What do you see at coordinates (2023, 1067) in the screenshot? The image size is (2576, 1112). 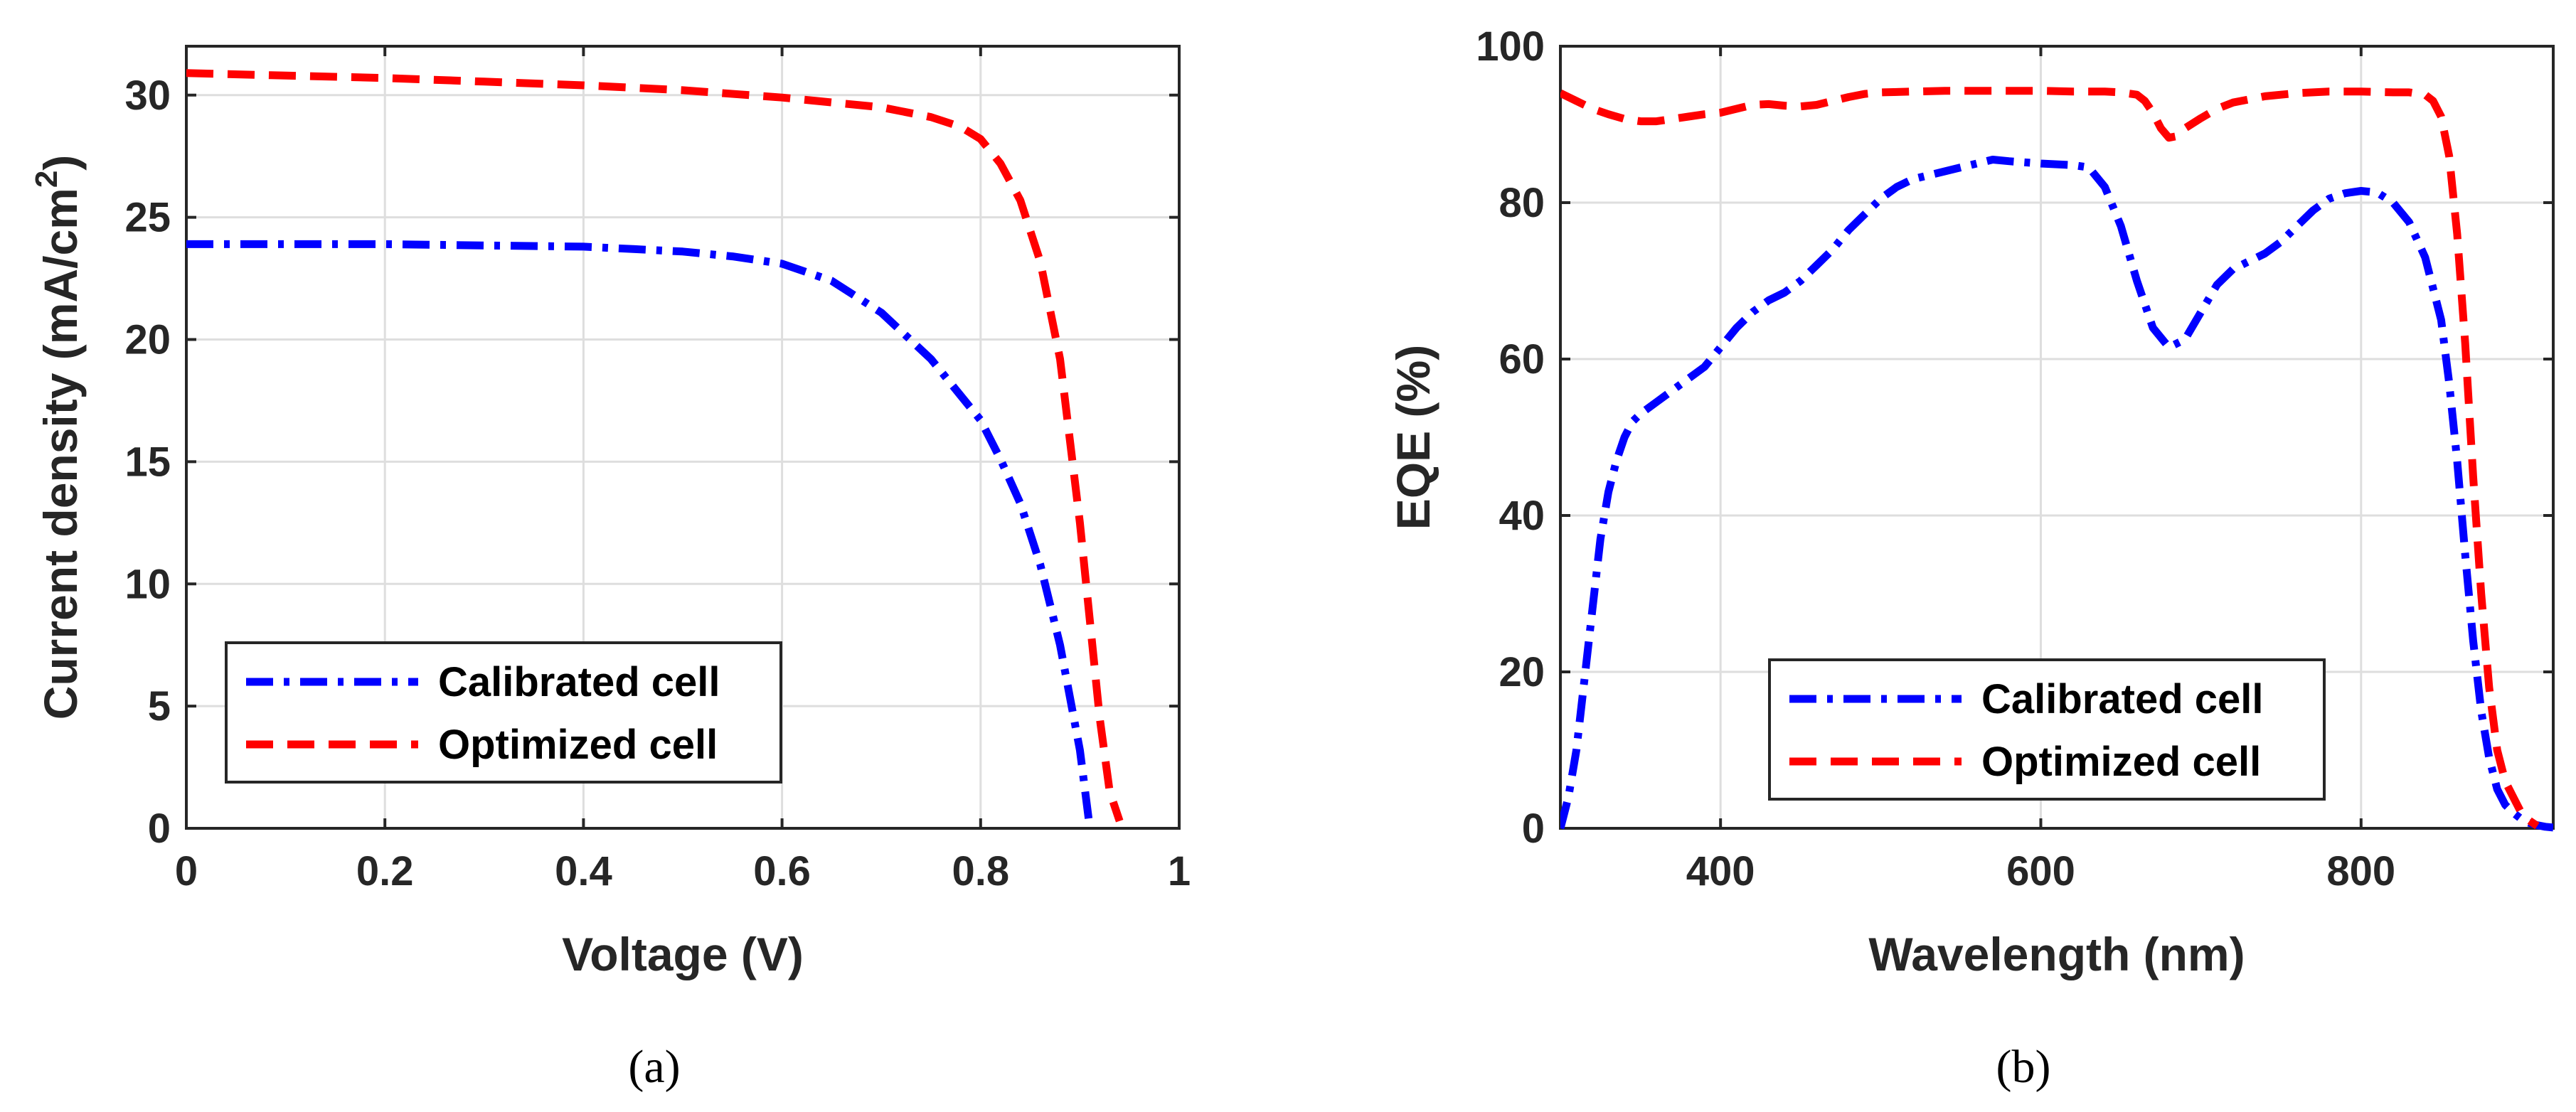 I see `panel-caption: (b)` at bounding box center [2023, 1067].